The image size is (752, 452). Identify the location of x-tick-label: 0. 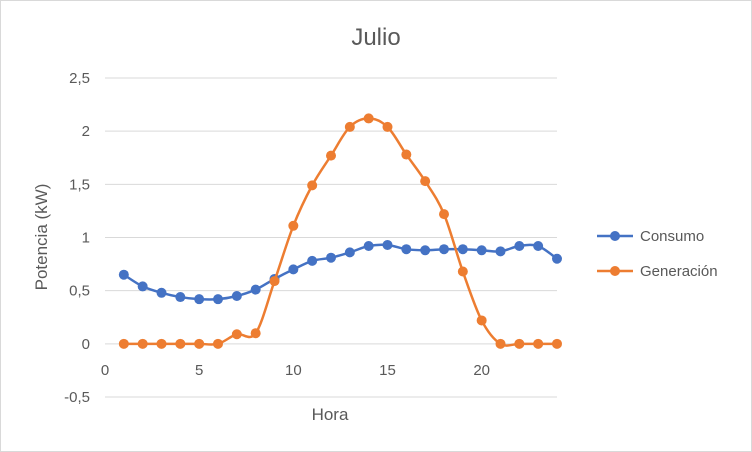
(105, 370).